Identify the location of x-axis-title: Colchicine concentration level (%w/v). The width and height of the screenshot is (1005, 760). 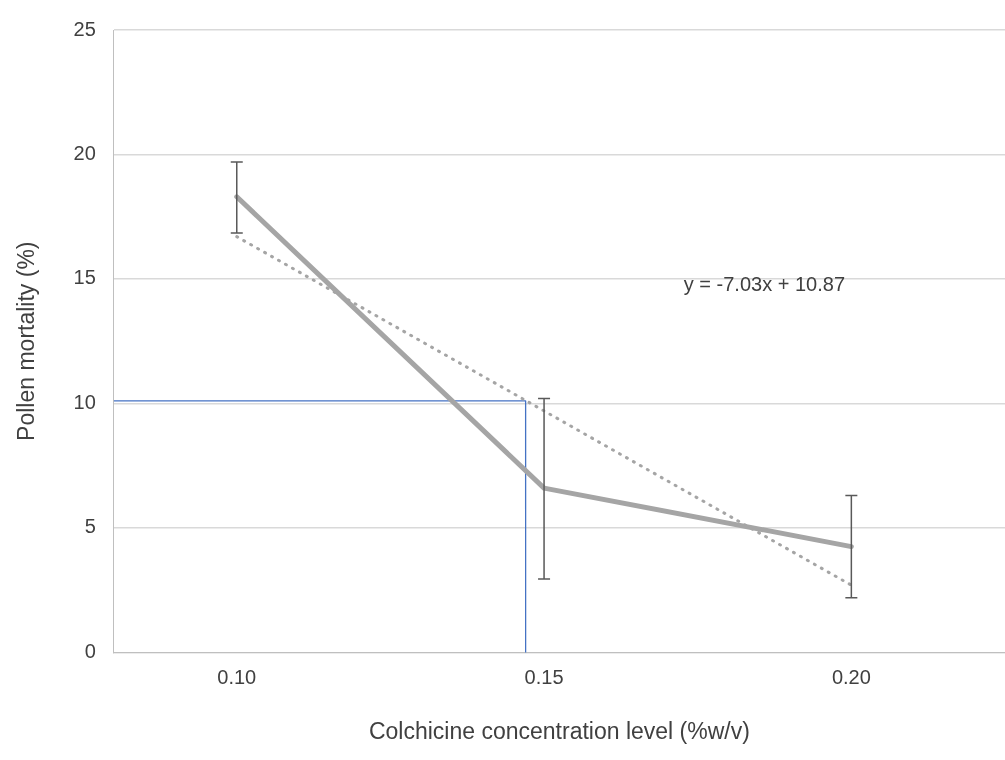
(559, 730).